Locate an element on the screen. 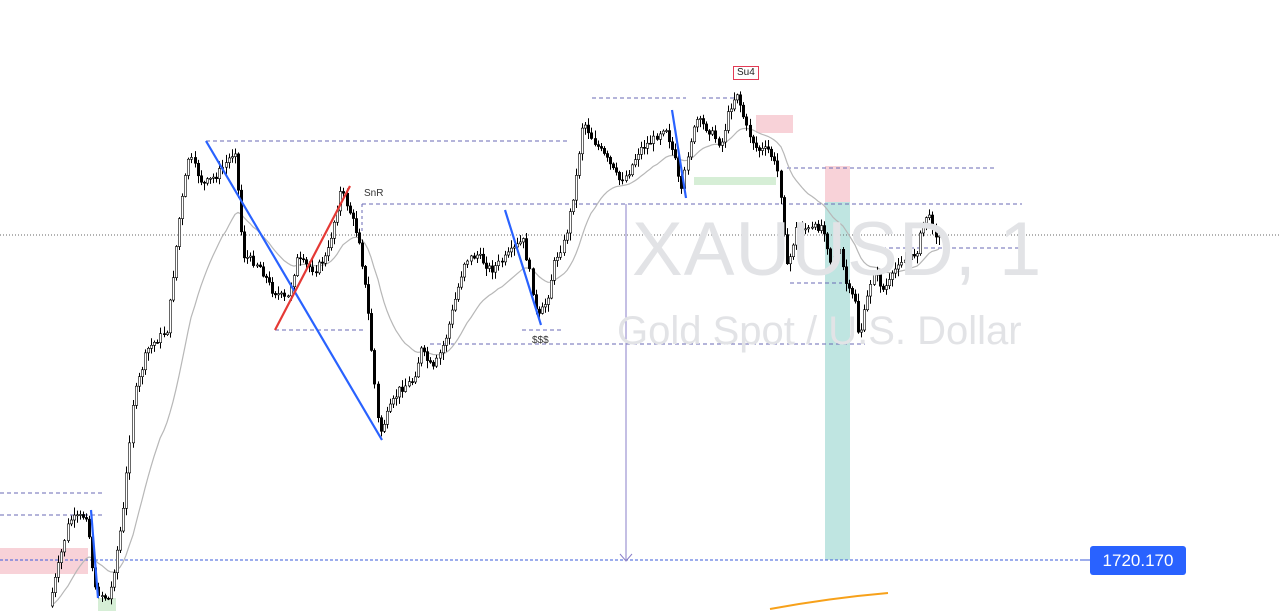  stop-zone is located at coordinates (837, 184).